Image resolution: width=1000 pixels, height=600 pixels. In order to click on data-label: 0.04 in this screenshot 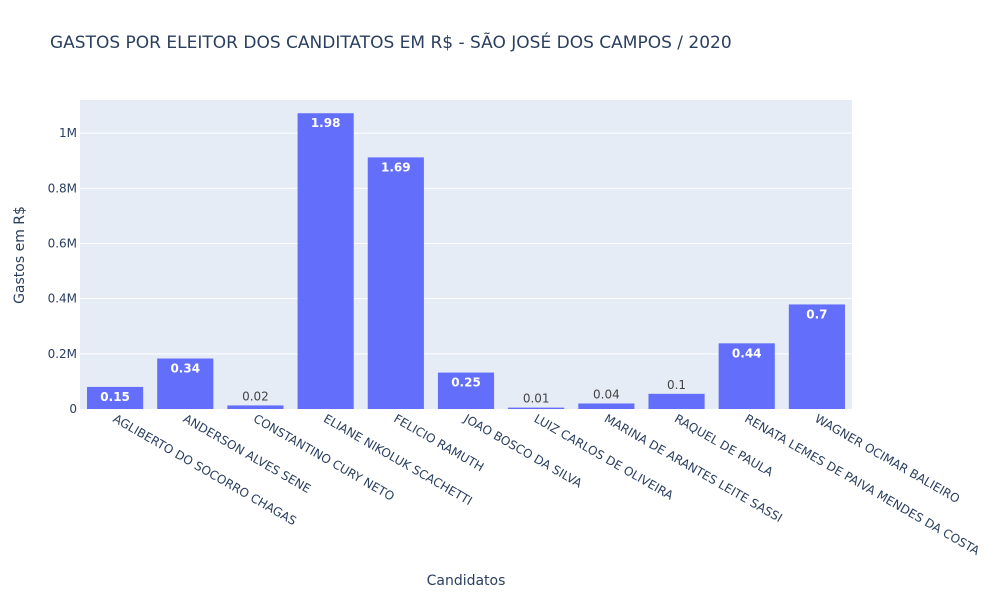, I will do `click(606, 394)`.